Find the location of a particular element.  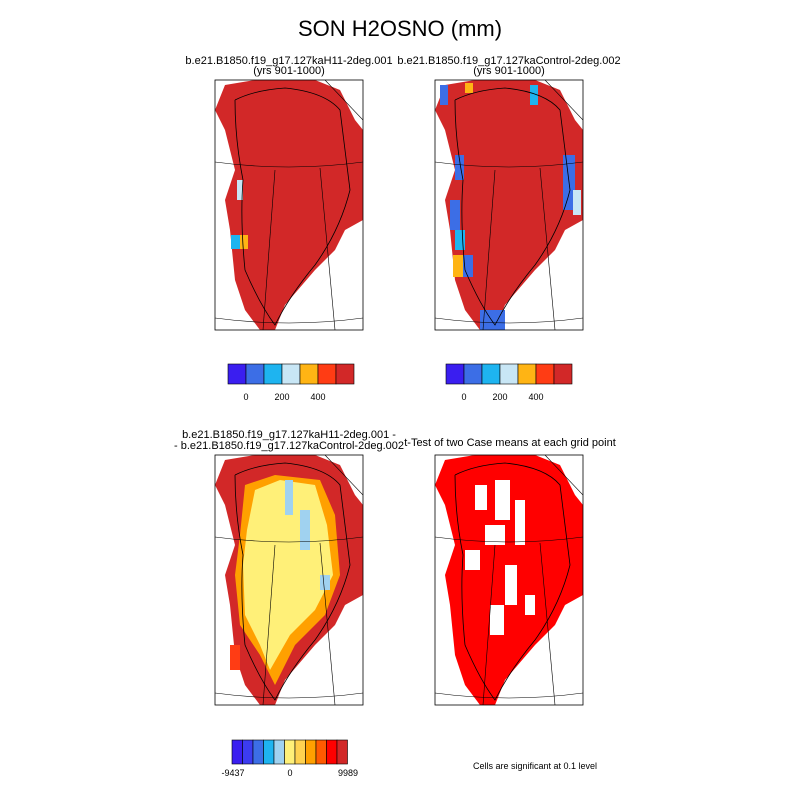

panel-title: b.e21.B1850.f19_g17.127kaH11-2deg.001 is located at coordinates (288, 61).